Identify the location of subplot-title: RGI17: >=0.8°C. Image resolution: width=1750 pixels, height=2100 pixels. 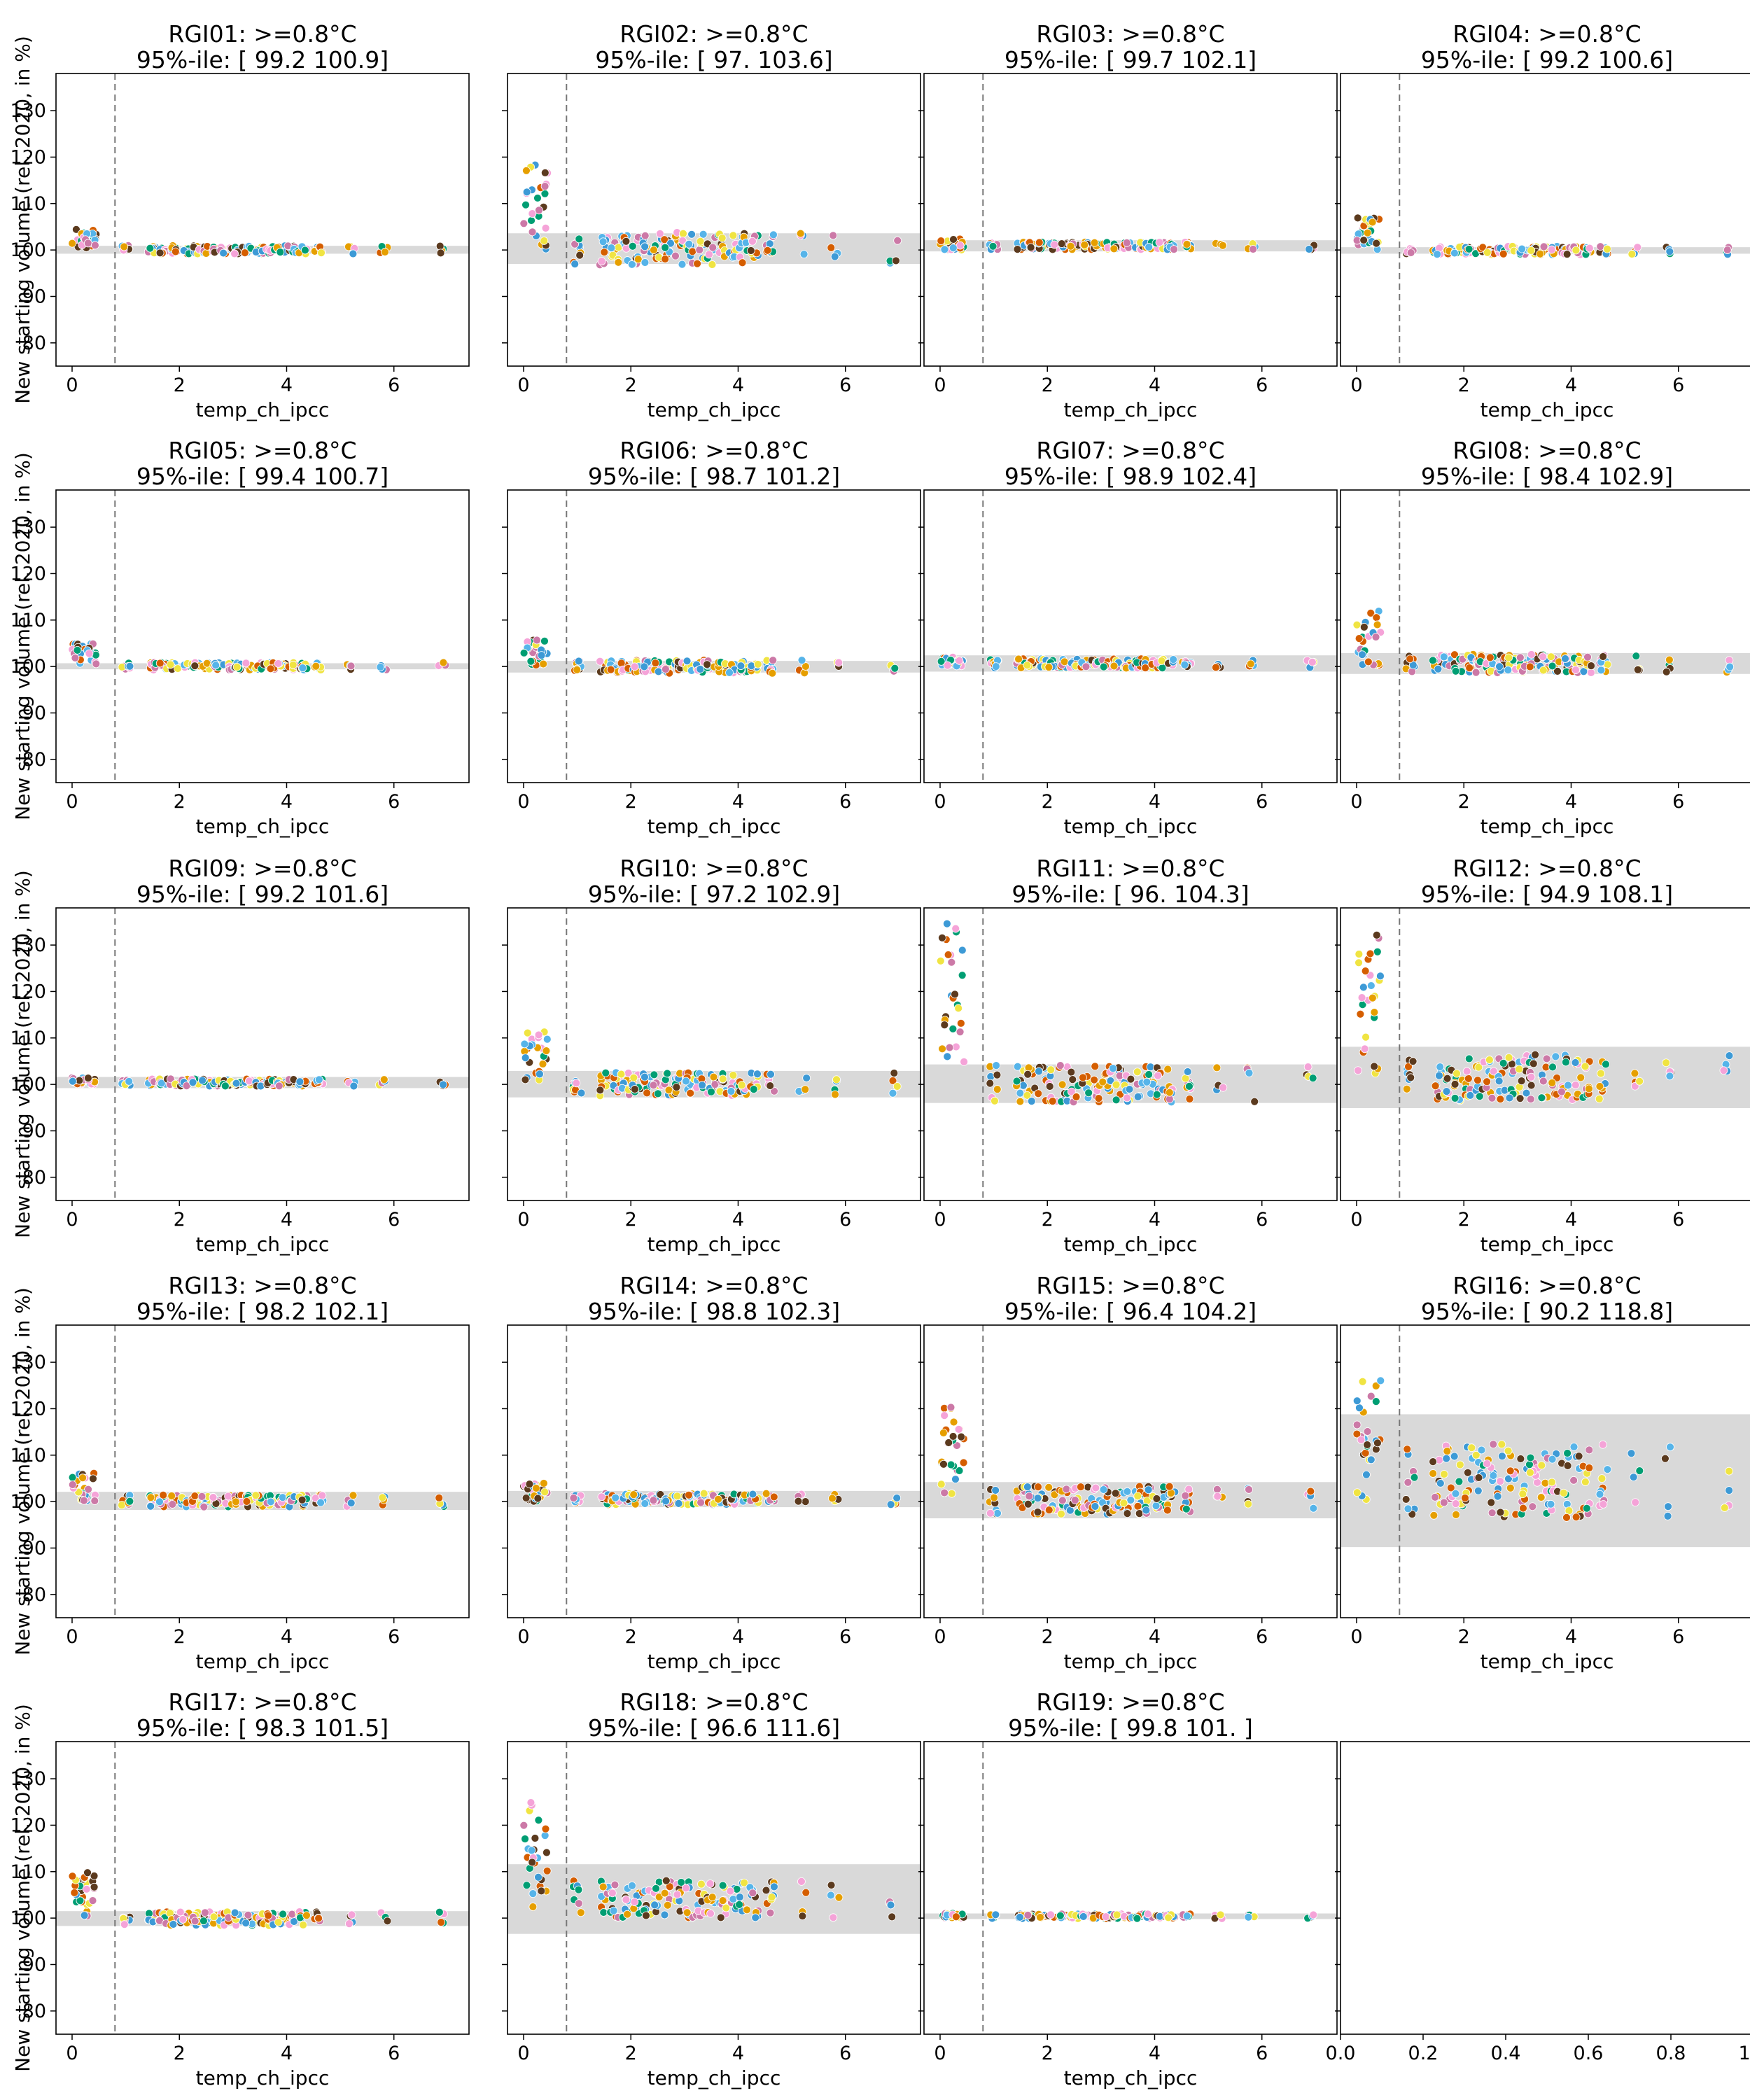
(262, 1702).